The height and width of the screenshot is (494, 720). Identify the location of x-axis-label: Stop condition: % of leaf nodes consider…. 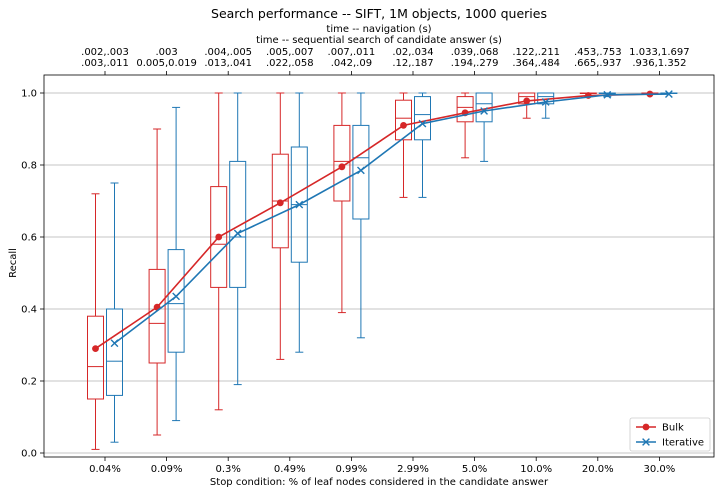
(379, 482).